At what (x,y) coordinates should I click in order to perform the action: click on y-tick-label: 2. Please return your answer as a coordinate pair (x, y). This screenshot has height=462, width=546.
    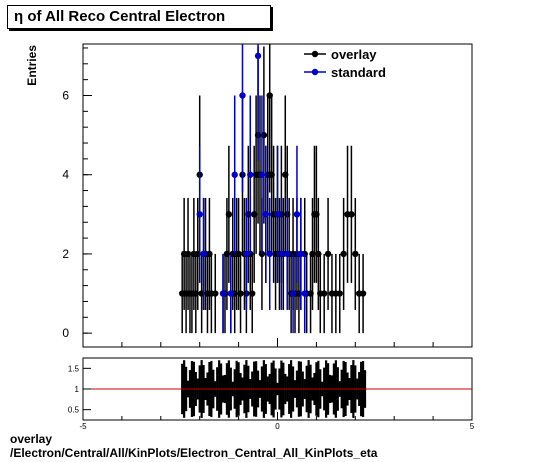
    Looking at the image, I should click on (65, 254).